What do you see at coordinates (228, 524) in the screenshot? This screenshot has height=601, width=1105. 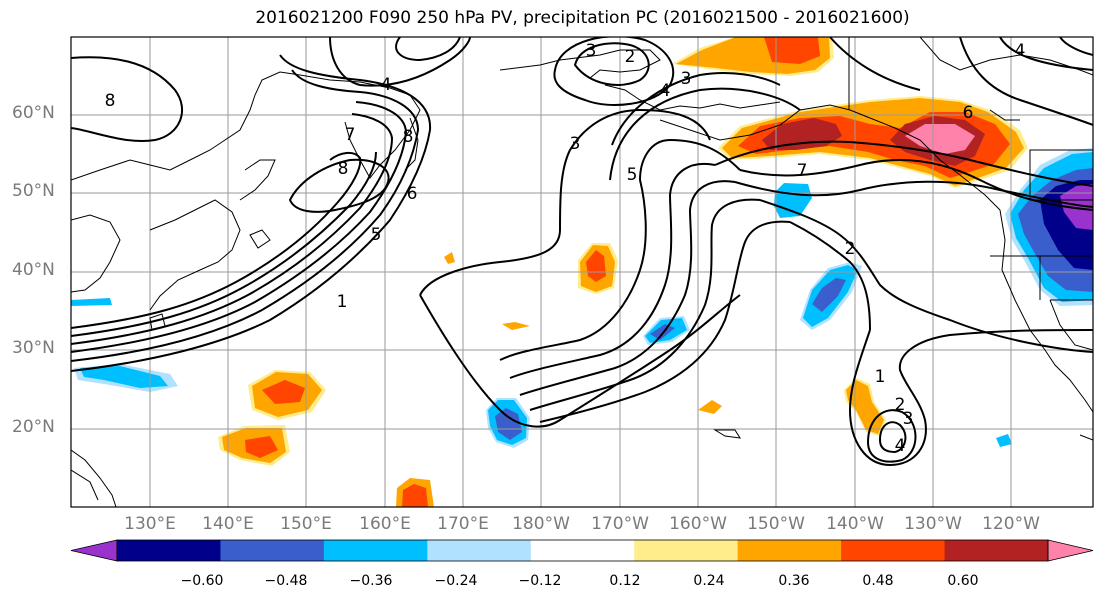 I see `lon-label: 140°E` at bounding box center [228, 524].